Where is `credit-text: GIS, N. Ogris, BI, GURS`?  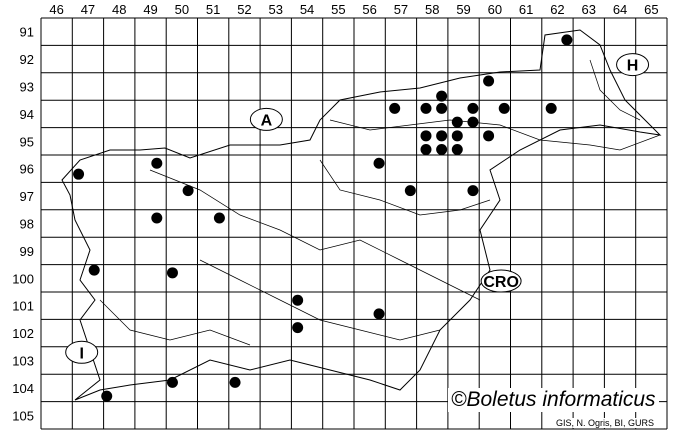
credit-text: GIS, N. Ogris, BI, GURS is located at coordinates (605, 423).